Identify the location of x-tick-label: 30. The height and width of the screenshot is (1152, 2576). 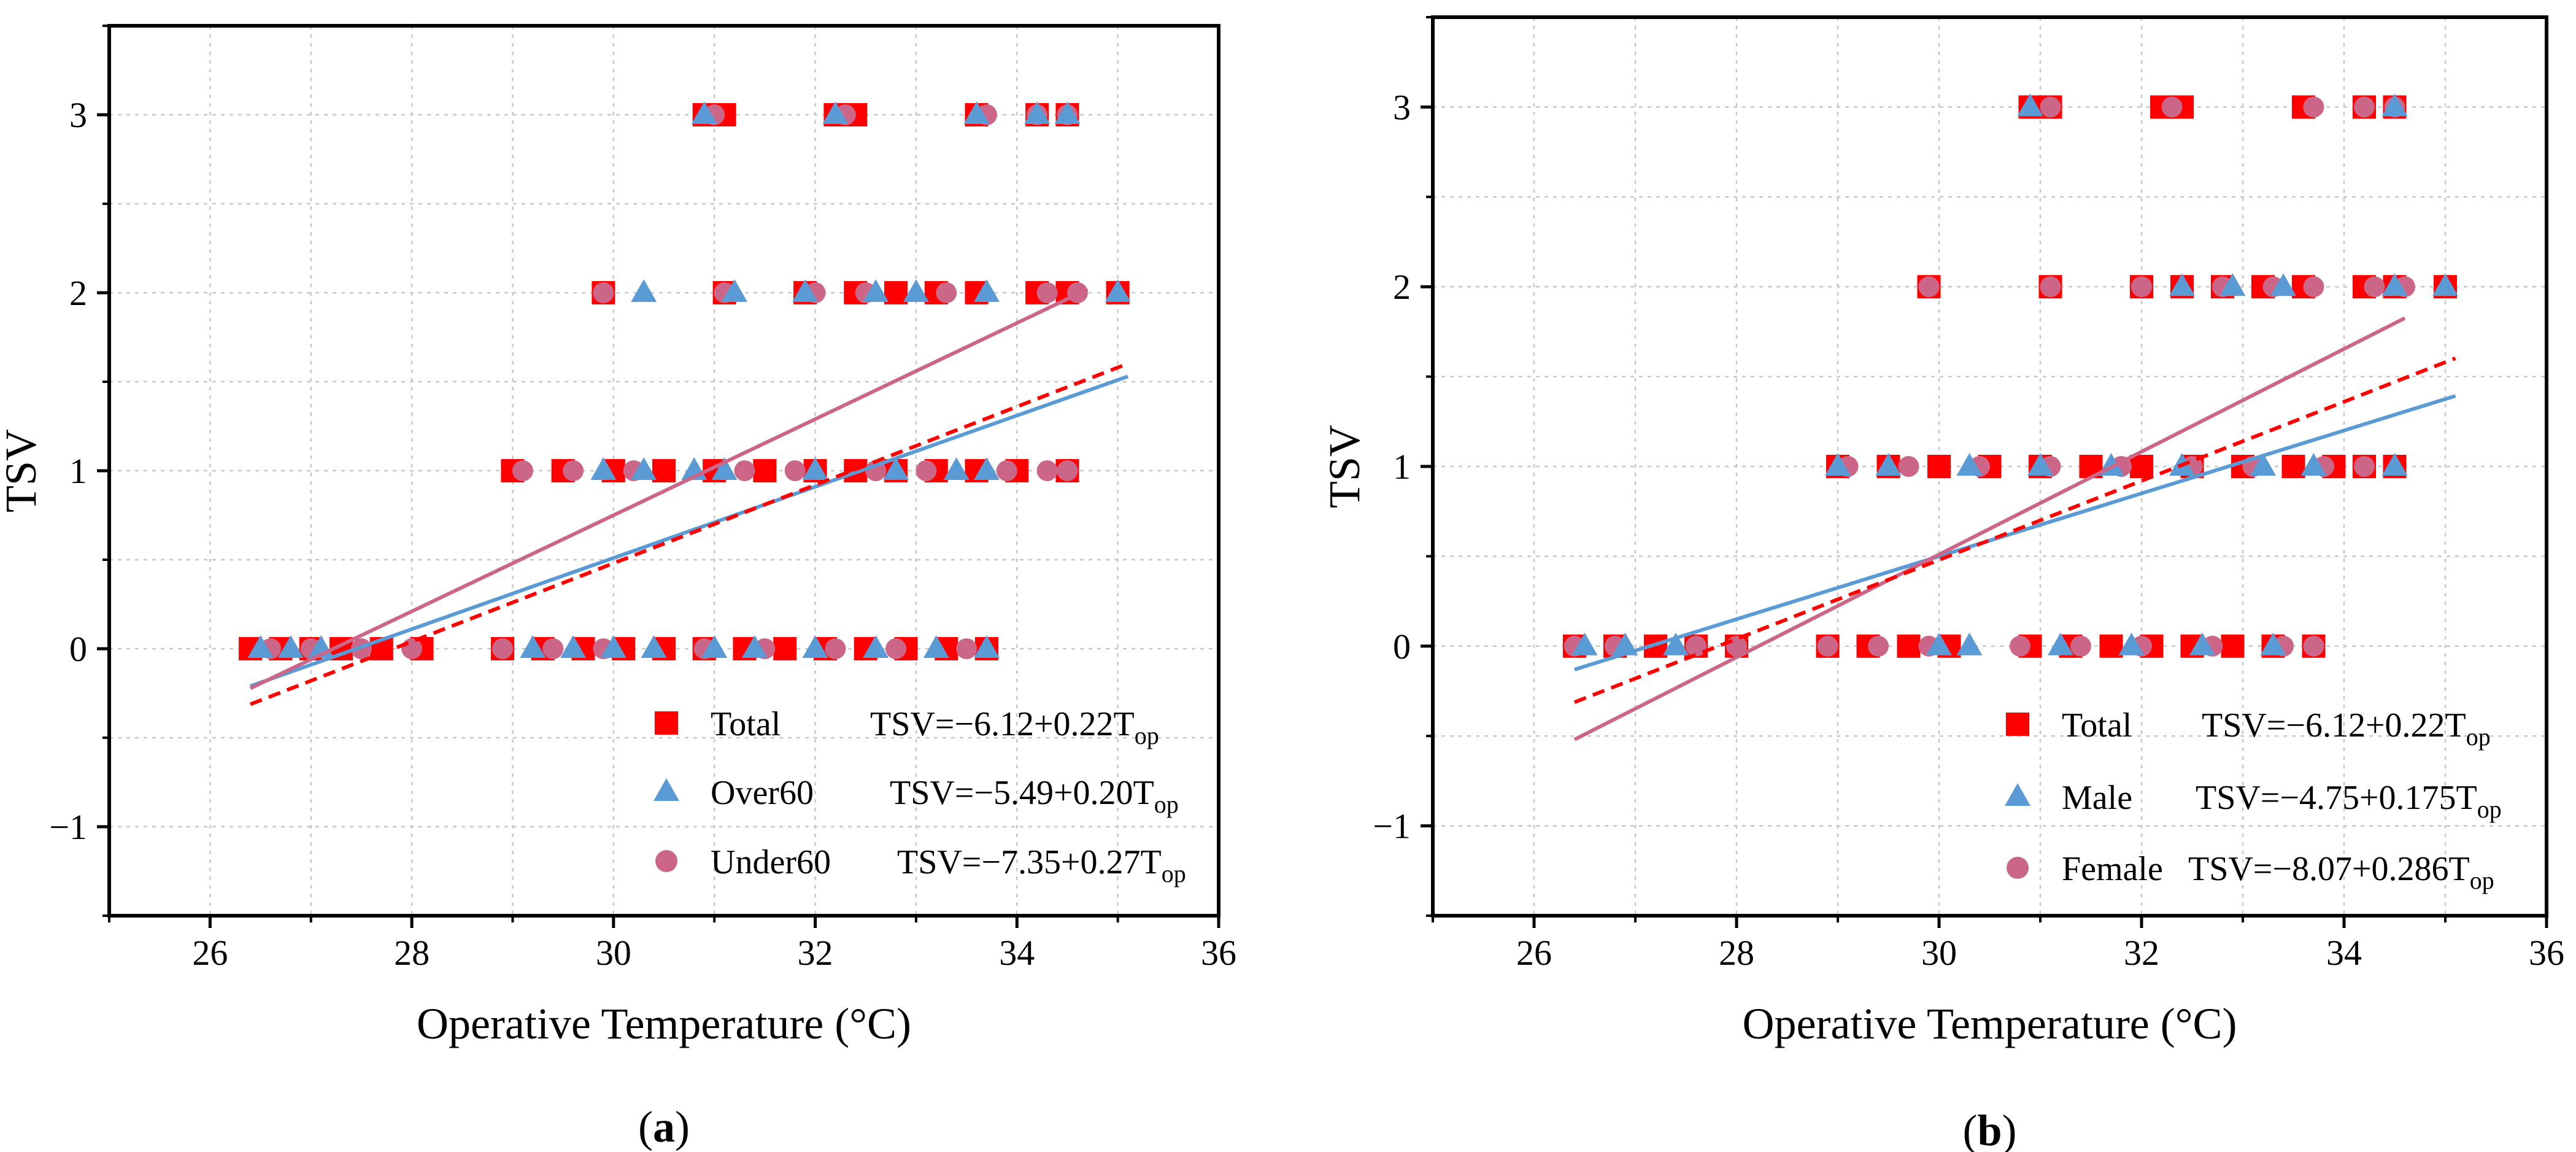
(613, 953).